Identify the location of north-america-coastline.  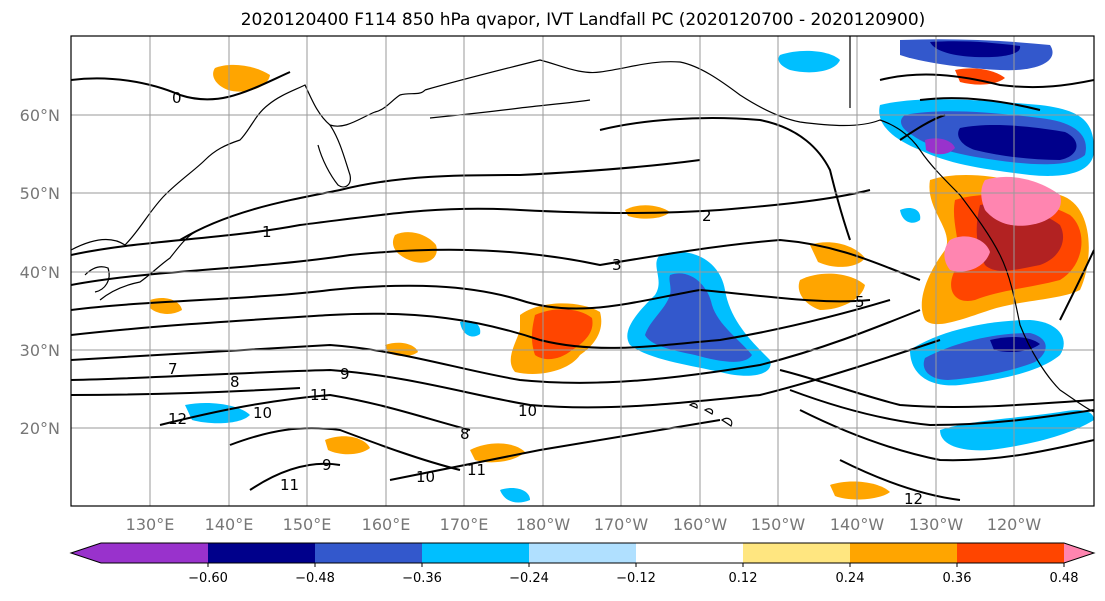
(1046, 333).